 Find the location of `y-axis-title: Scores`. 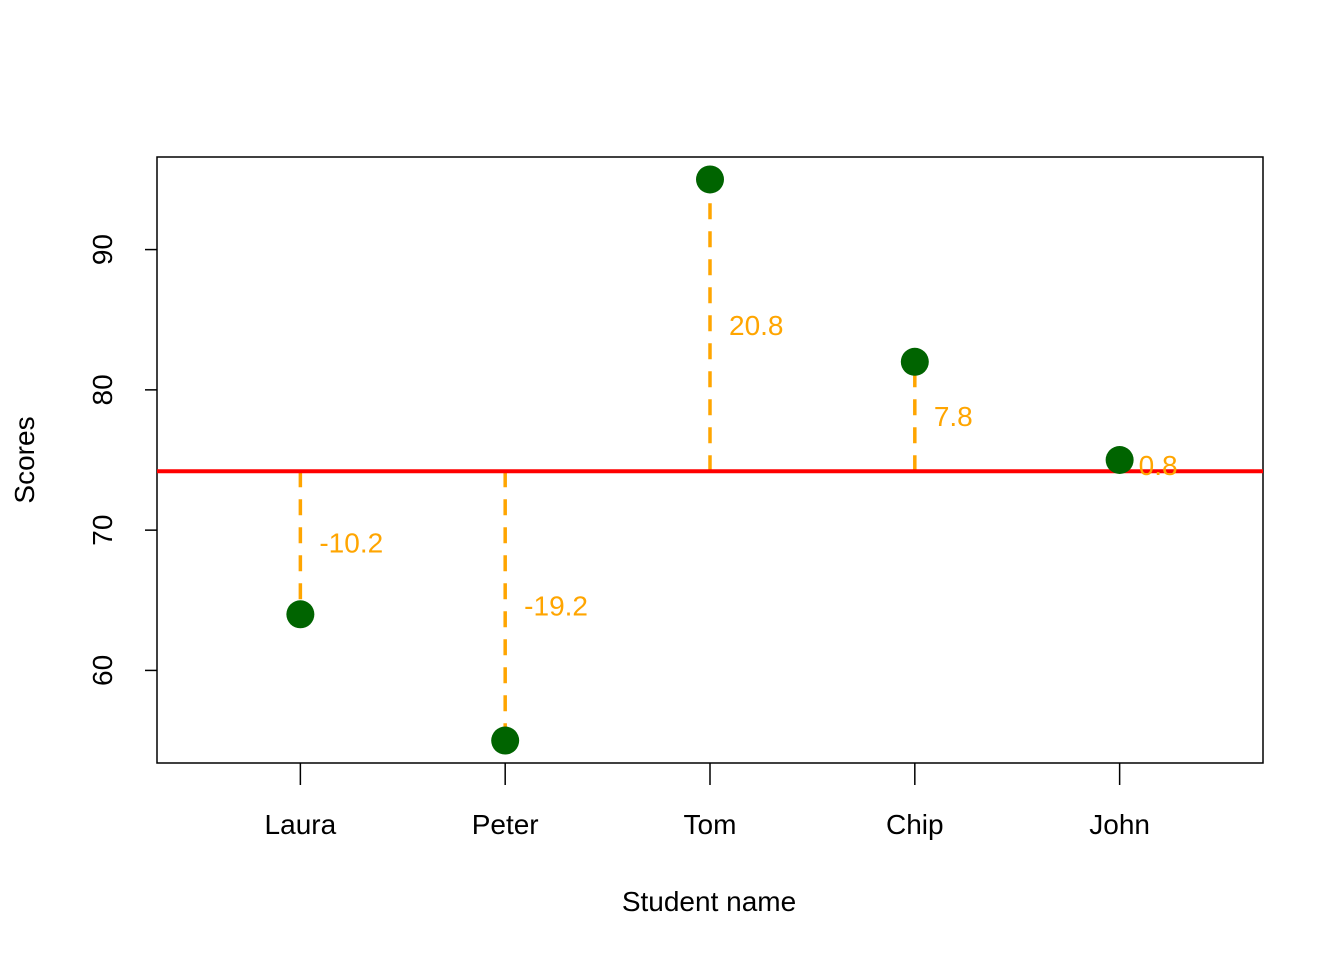

y-axis-title: Scores is located at coordinates (24, 459).